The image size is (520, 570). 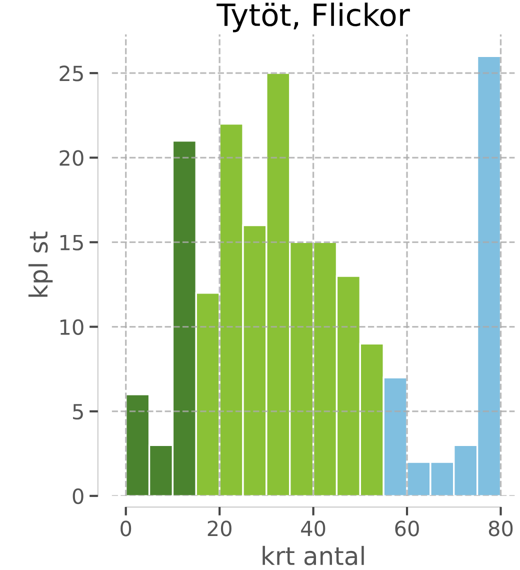 What do you see at coordinates (72, 327) in the screenshot?
I see `y-tick-label: 10` at bounding box center [72, 327].